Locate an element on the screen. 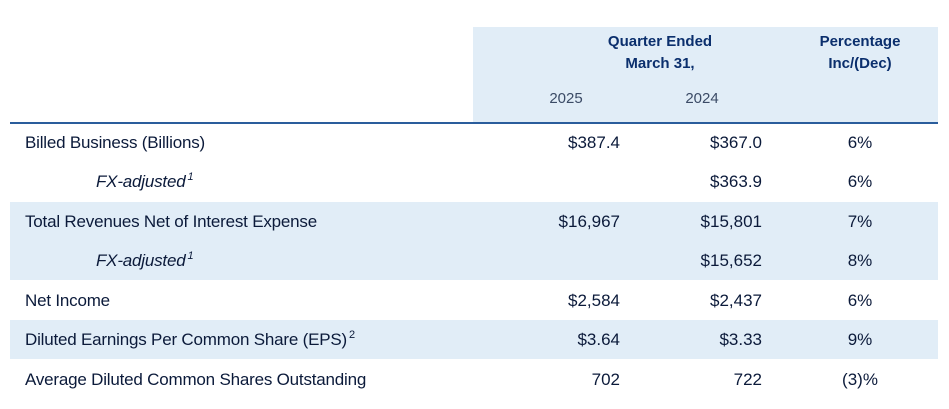 The image size is (949, 409). row-label: Total Revenues Net of Interest Expense is located at coordinates (171, 221).